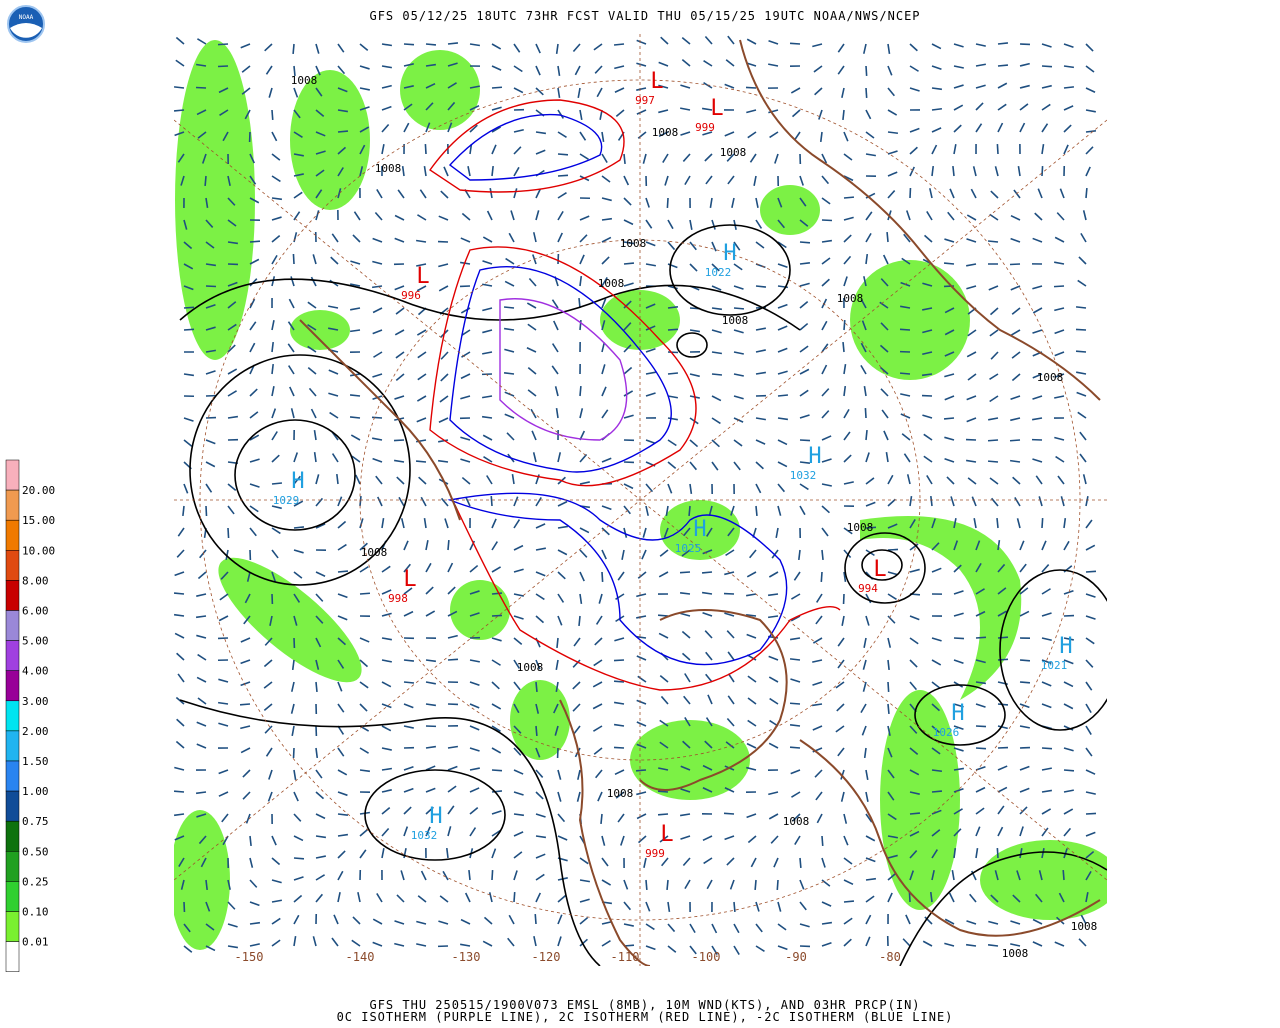 The height and width of the screenshot is (1028, 1280). I want to click on legend-label: 15.00, so click(38, 520).